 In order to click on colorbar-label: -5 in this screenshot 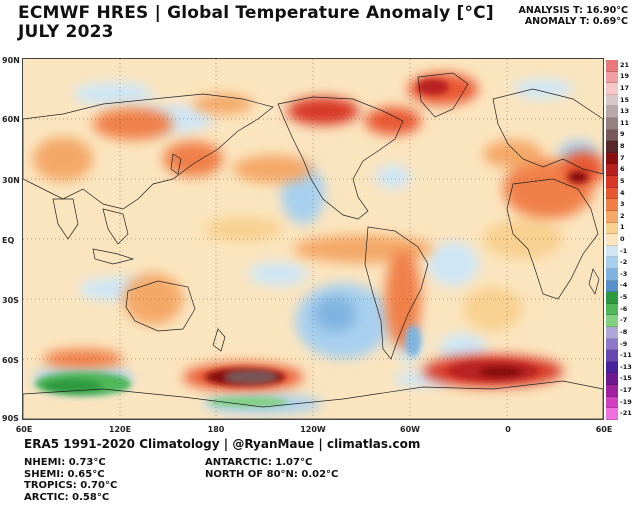, I will do `click(624, 297)`.